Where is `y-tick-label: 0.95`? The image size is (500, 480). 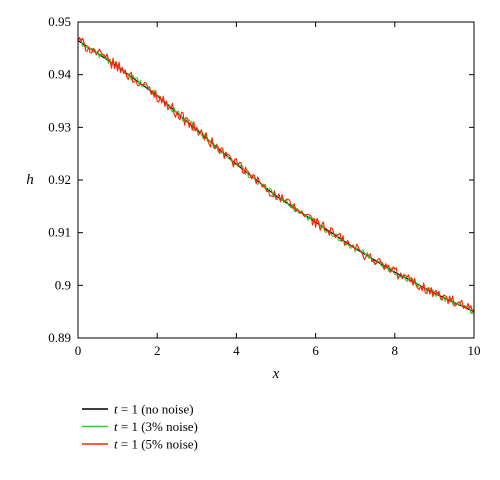 y-tick-label: 0.95 is located at coordinates (59, 21).